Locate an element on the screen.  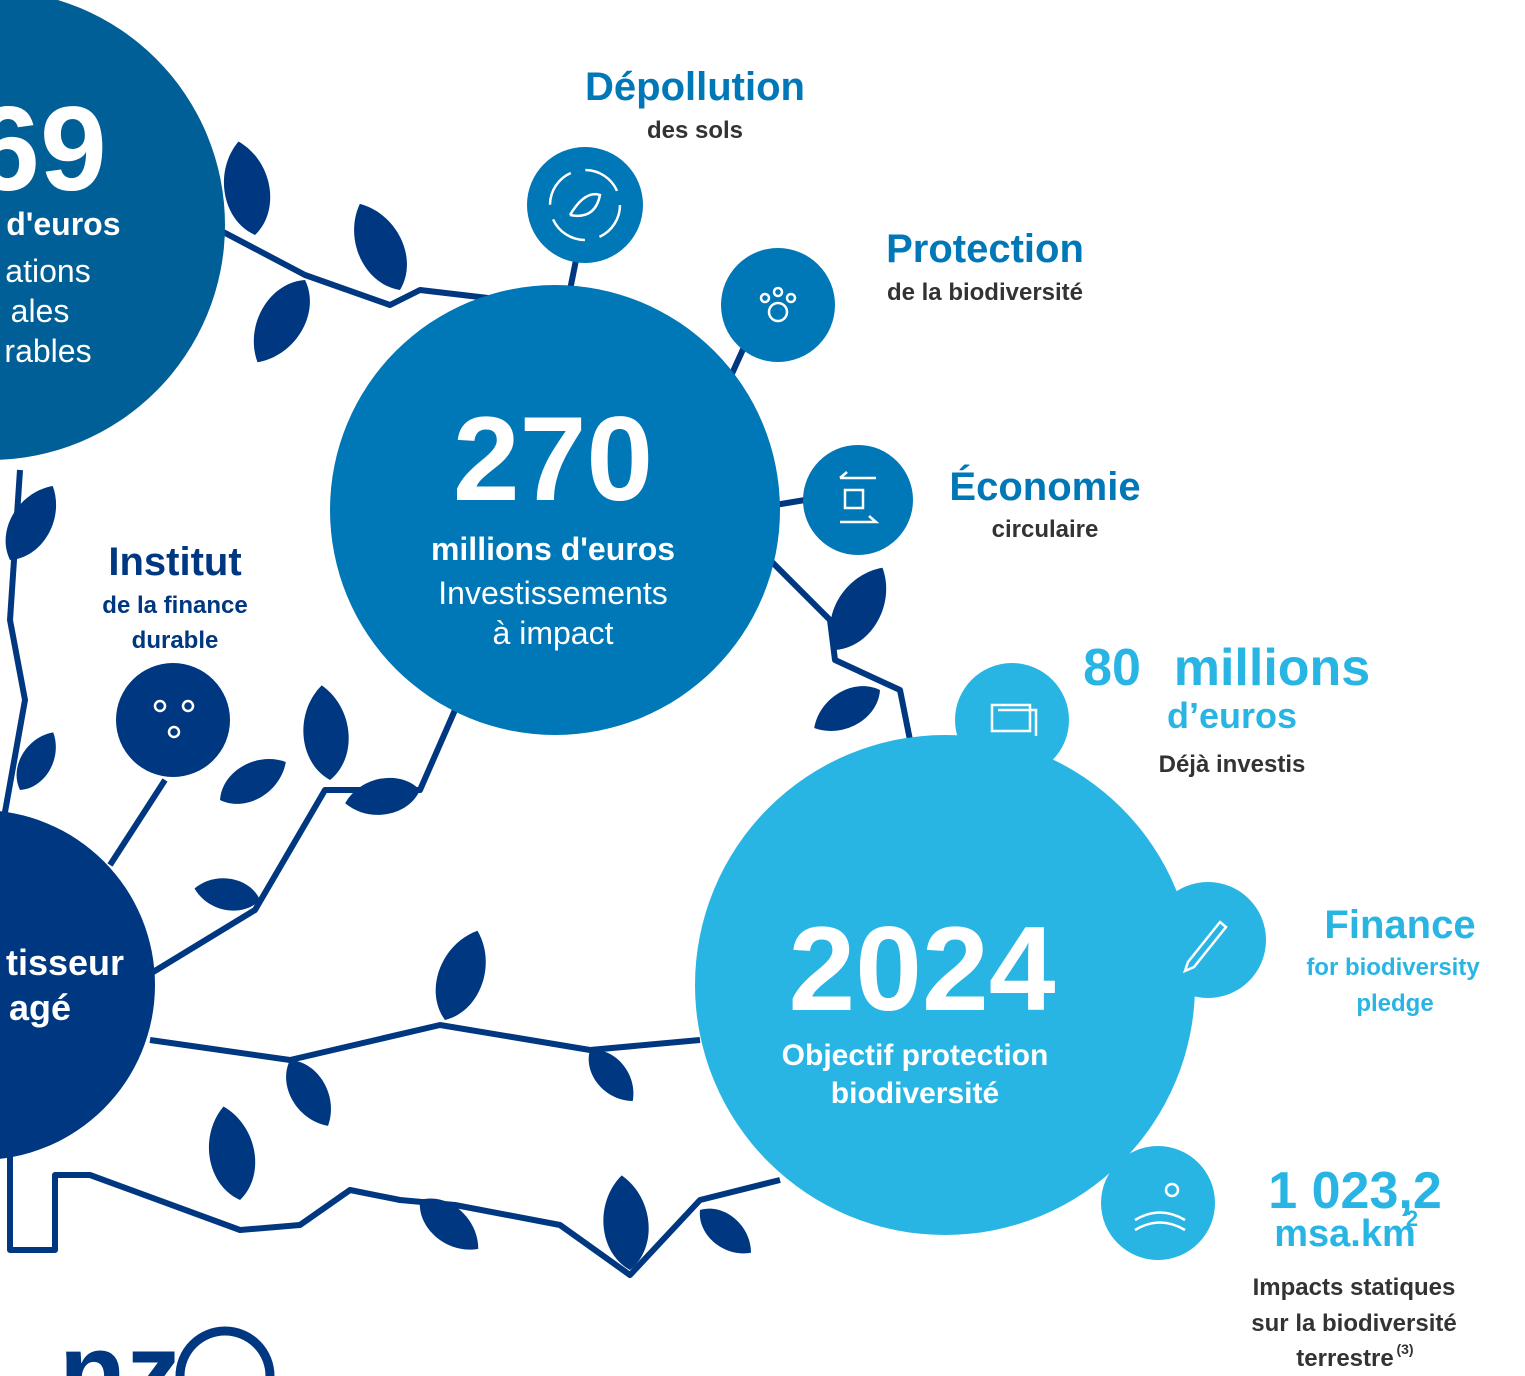
line: Objectif protection is located at coordinates (915, 1055).